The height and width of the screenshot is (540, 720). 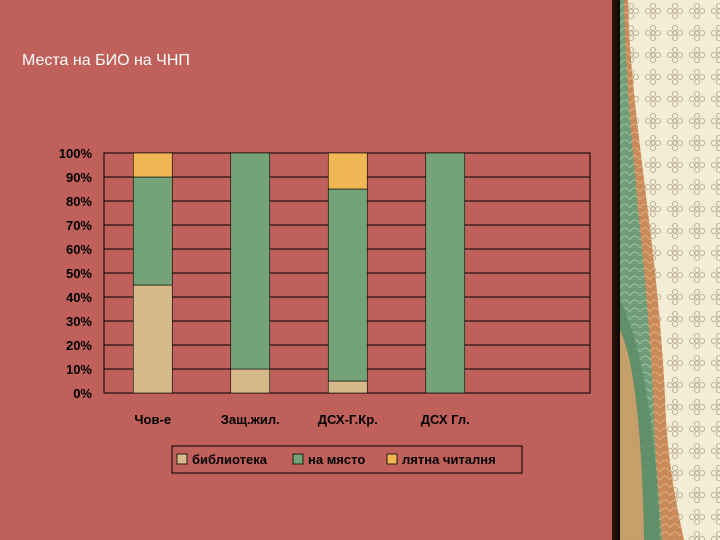 I want to click on legend-label: библиотека, so click(x=230, y=459).